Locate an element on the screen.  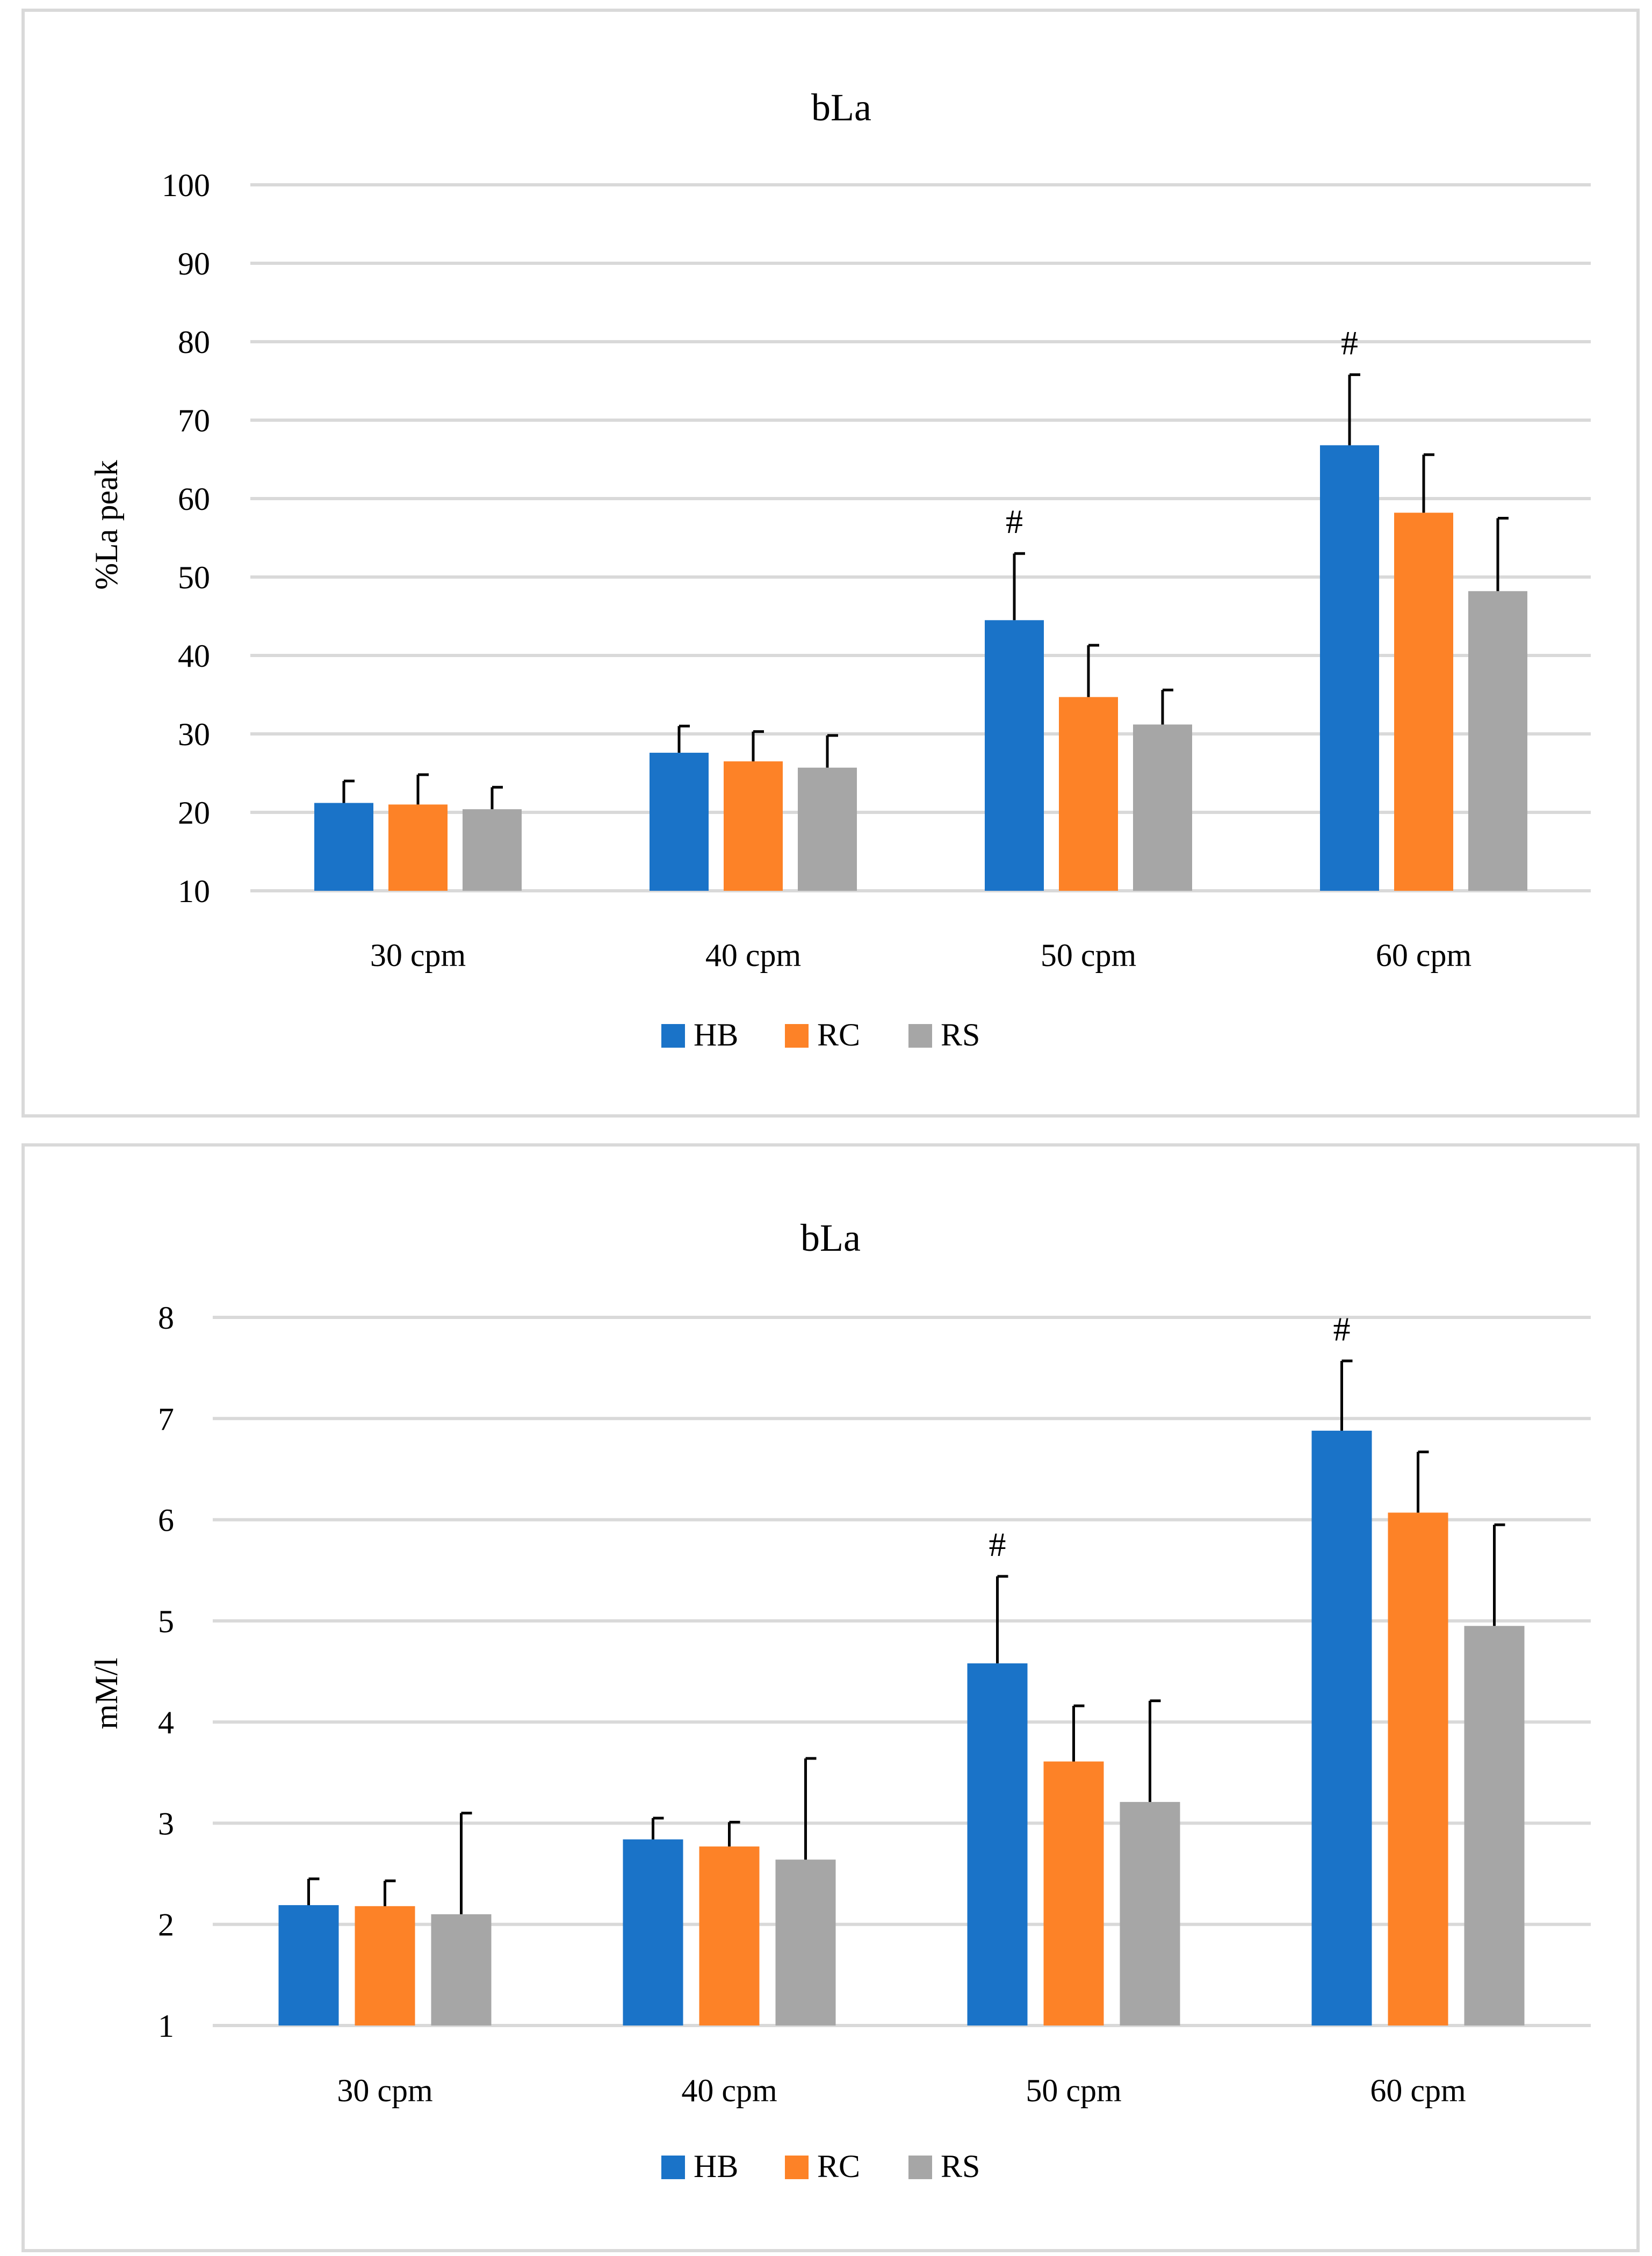
y-tick-label: 80 is located at coordinates (194, 343).